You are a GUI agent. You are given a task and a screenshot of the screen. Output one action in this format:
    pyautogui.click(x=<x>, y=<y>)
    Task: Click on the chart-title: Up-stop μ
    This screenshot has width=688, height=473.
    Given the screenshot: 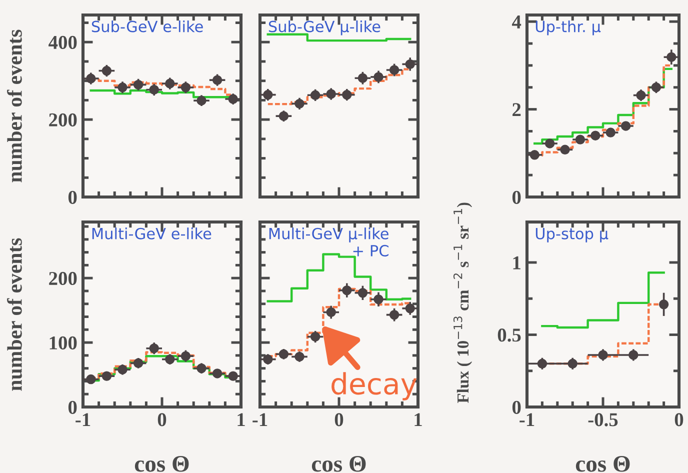 What is the action you would take?
    pyautogui.click(x=572, y=235)
    